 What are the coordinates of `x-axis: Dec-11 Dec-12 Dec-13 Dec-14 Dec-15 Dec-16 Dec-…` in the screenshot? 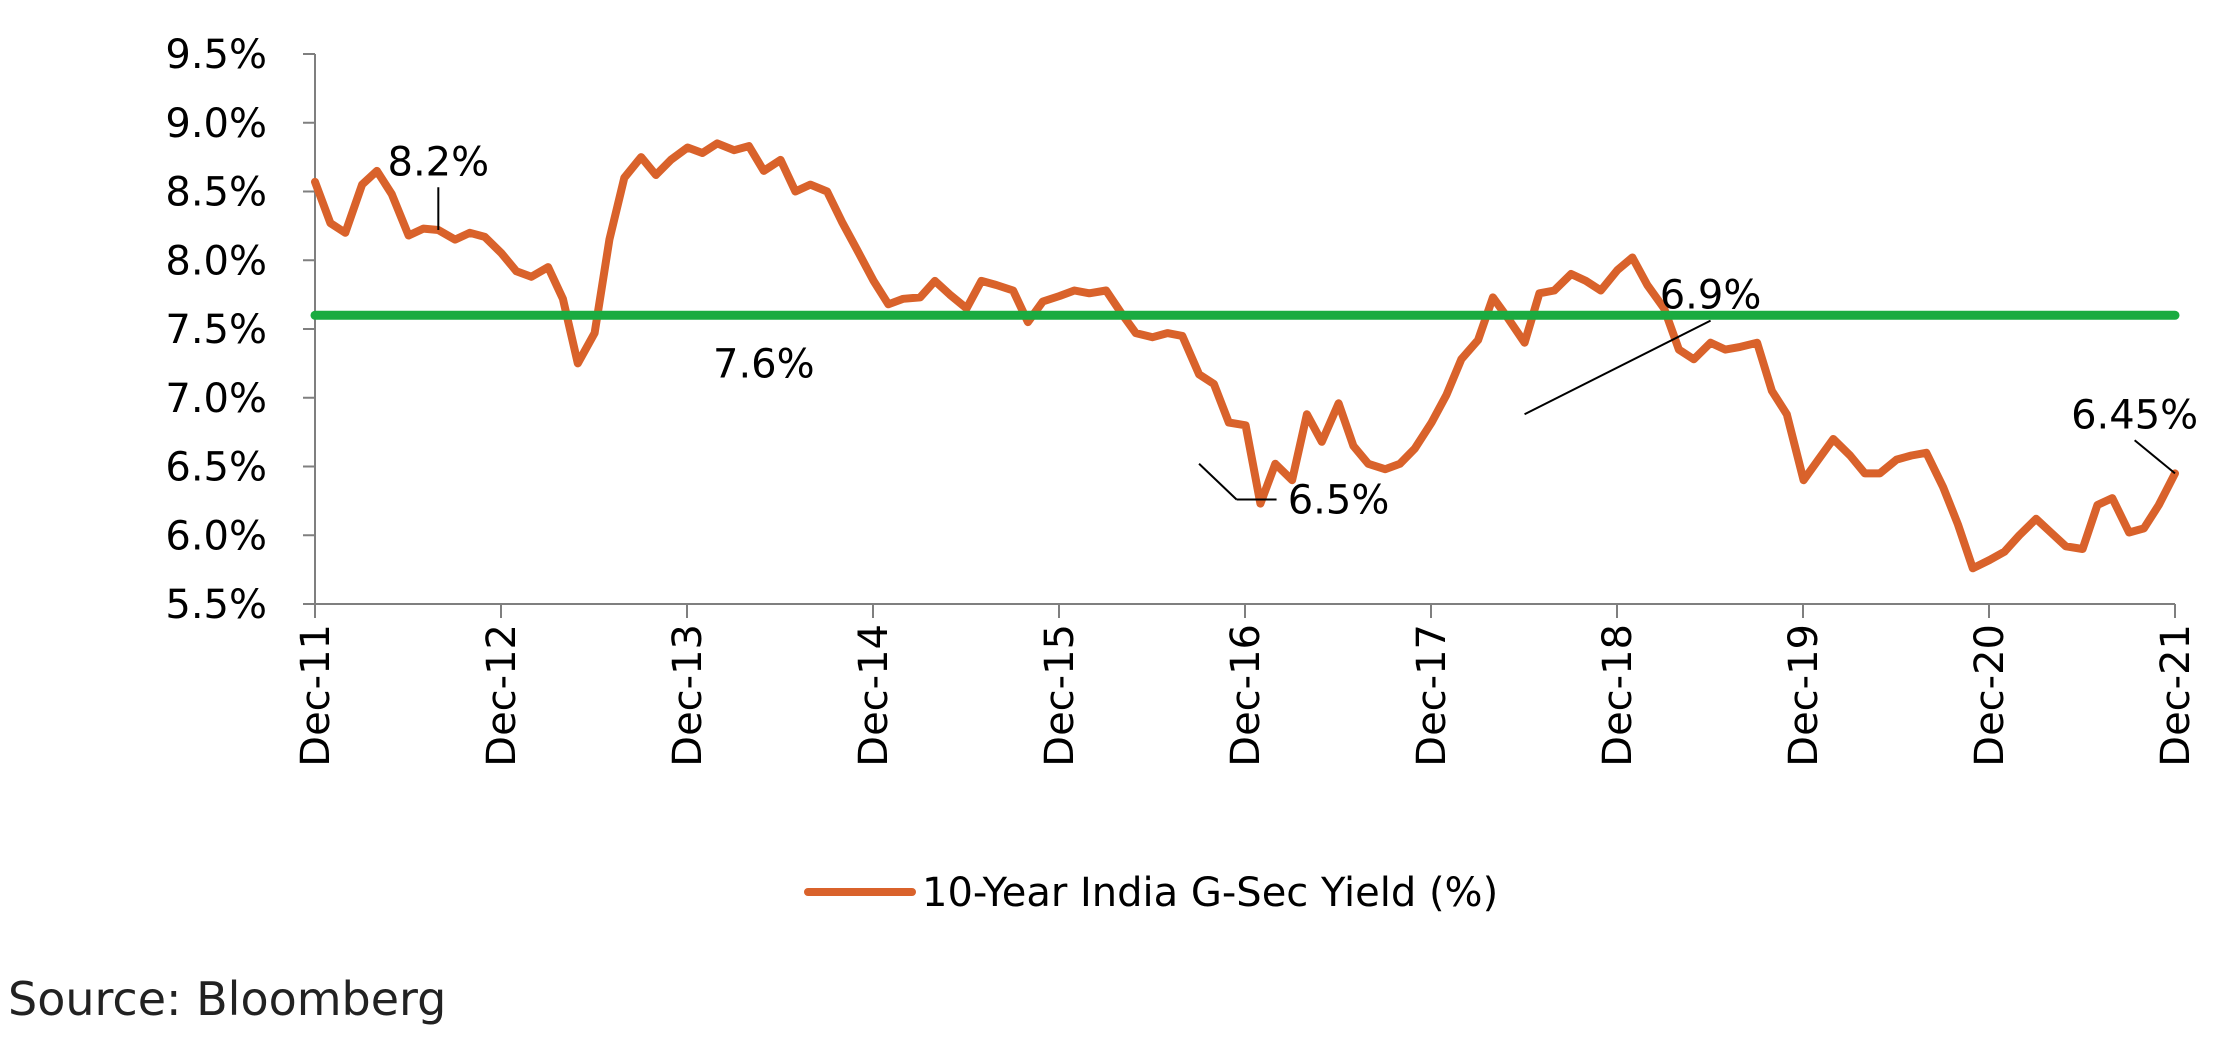 It's located at (1246, 685).